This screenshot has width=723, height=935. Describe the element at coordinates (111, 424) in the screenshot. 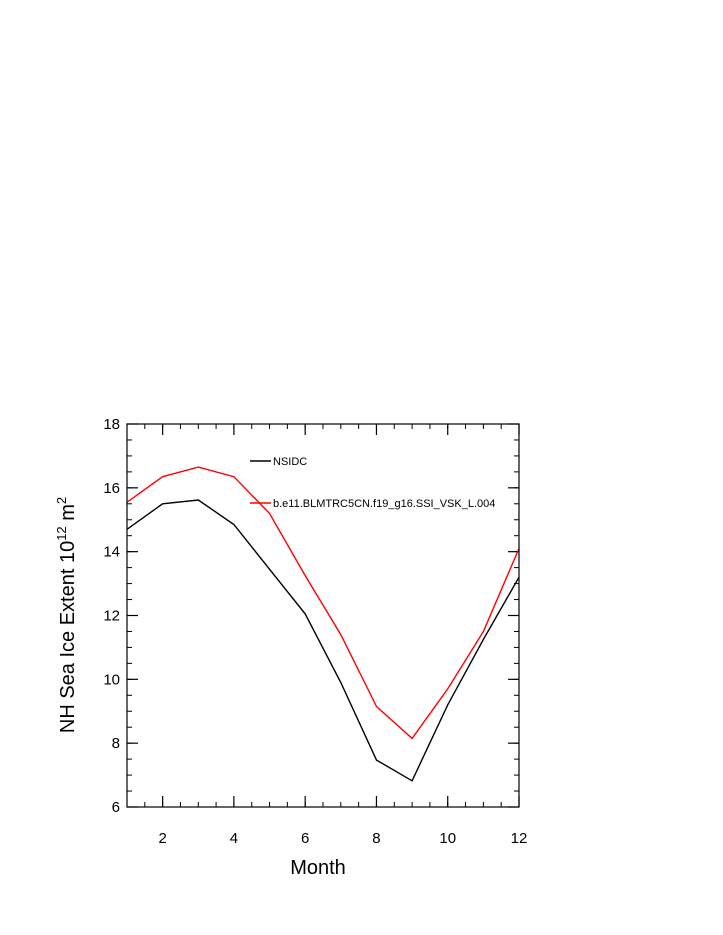

I see `y-tick-label: 18` at that location.